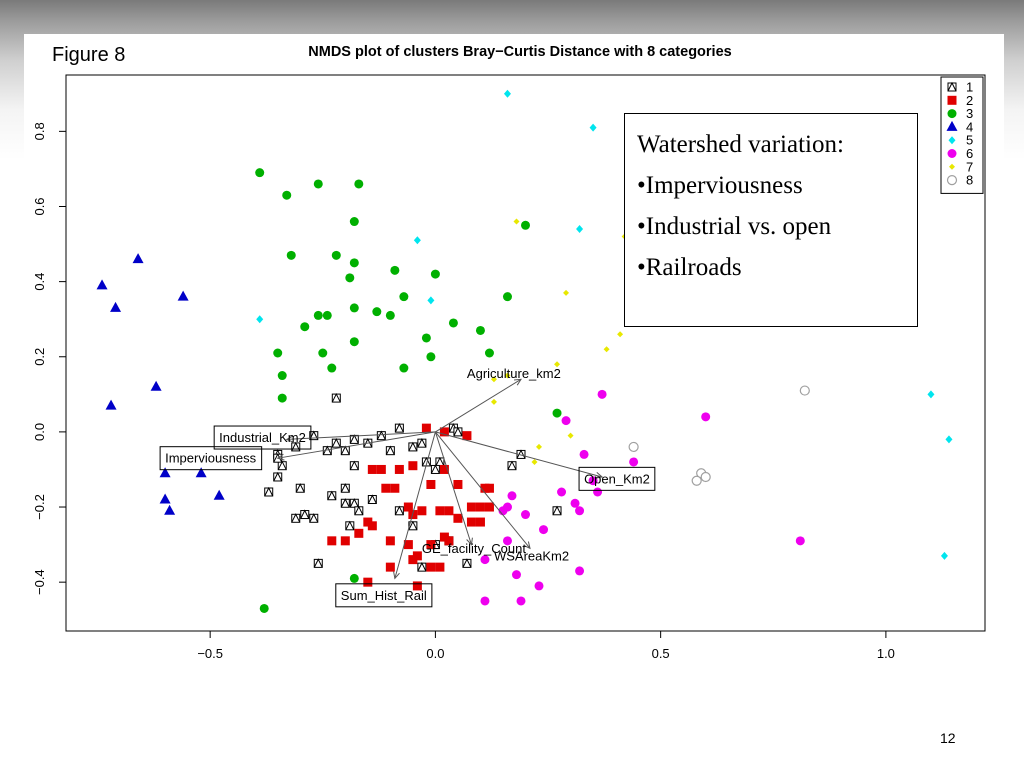 The image size is (1024, 768). What do you see at coordinates (39, 432) in the screenshot?
I see `y-tick-label: 0.0` at bounding box center [39, 432].